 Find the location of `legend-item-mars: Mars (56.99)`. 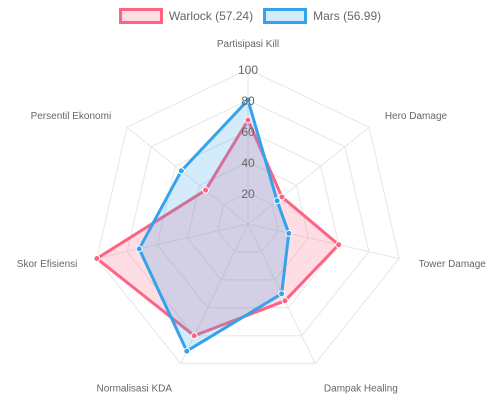

legend-item-mars: Mars (56.99) is located at coordinates (322, 16).